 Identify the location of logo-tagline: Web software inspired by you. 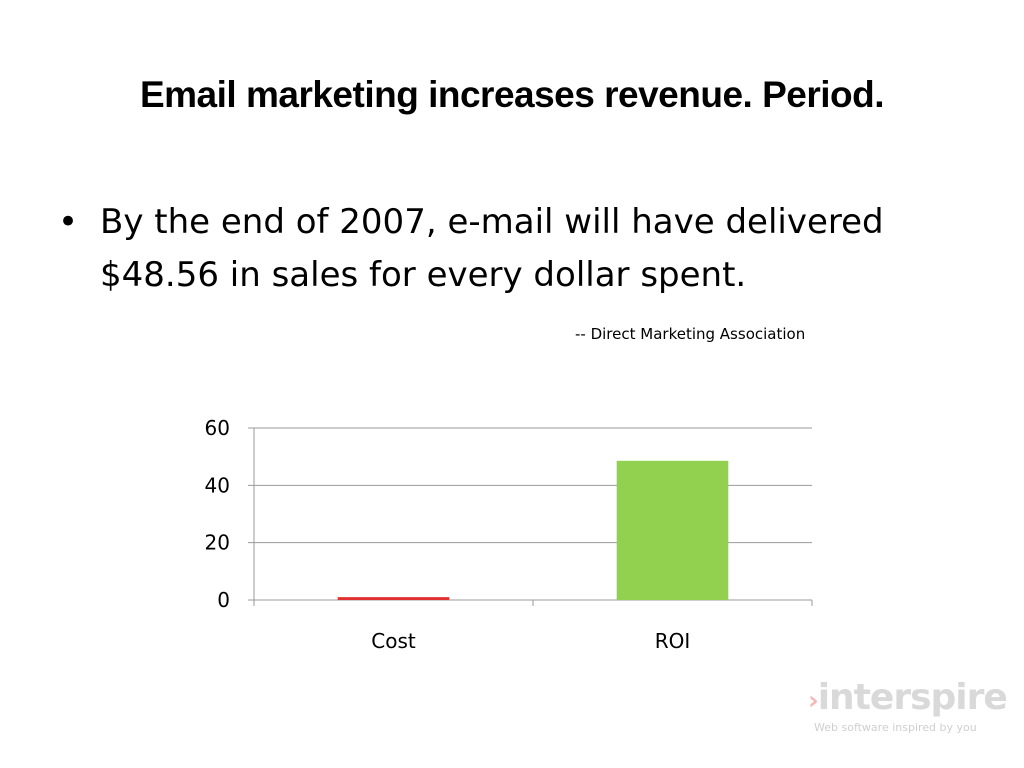
(895, 727).